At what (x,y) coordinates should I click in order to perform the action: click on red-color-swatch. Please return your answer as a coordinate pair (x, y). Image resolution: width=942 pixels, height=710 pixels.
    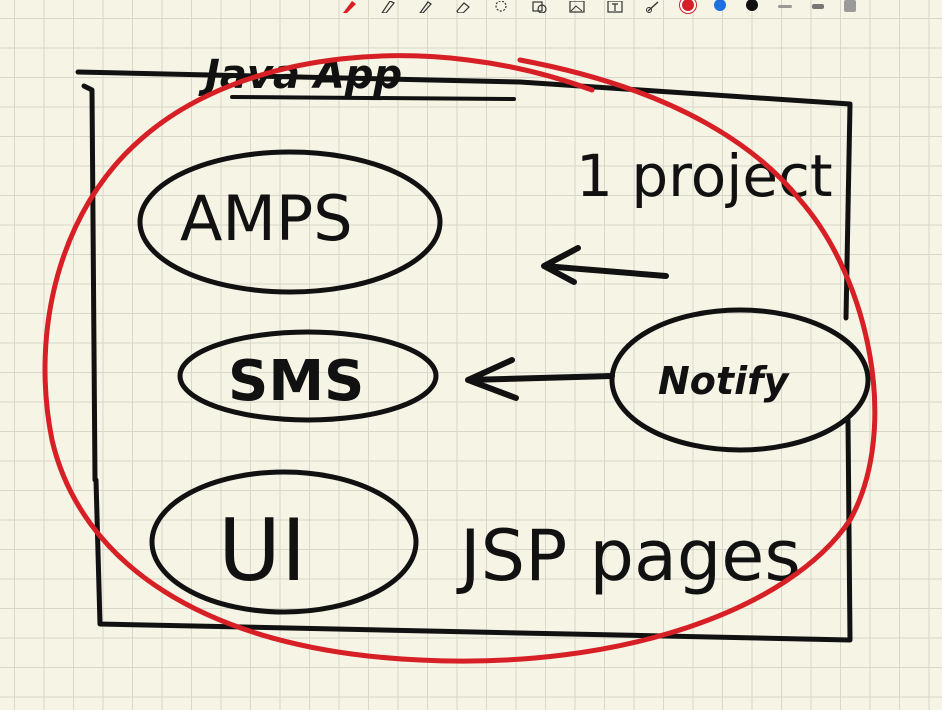
    Looking at the image, I should click on (688, 5).